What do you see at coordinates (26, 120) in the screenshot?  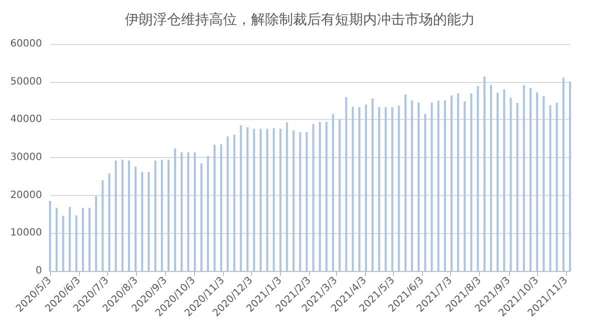 I see `y-tick-label: 40000` at bounding box center [26, 120].